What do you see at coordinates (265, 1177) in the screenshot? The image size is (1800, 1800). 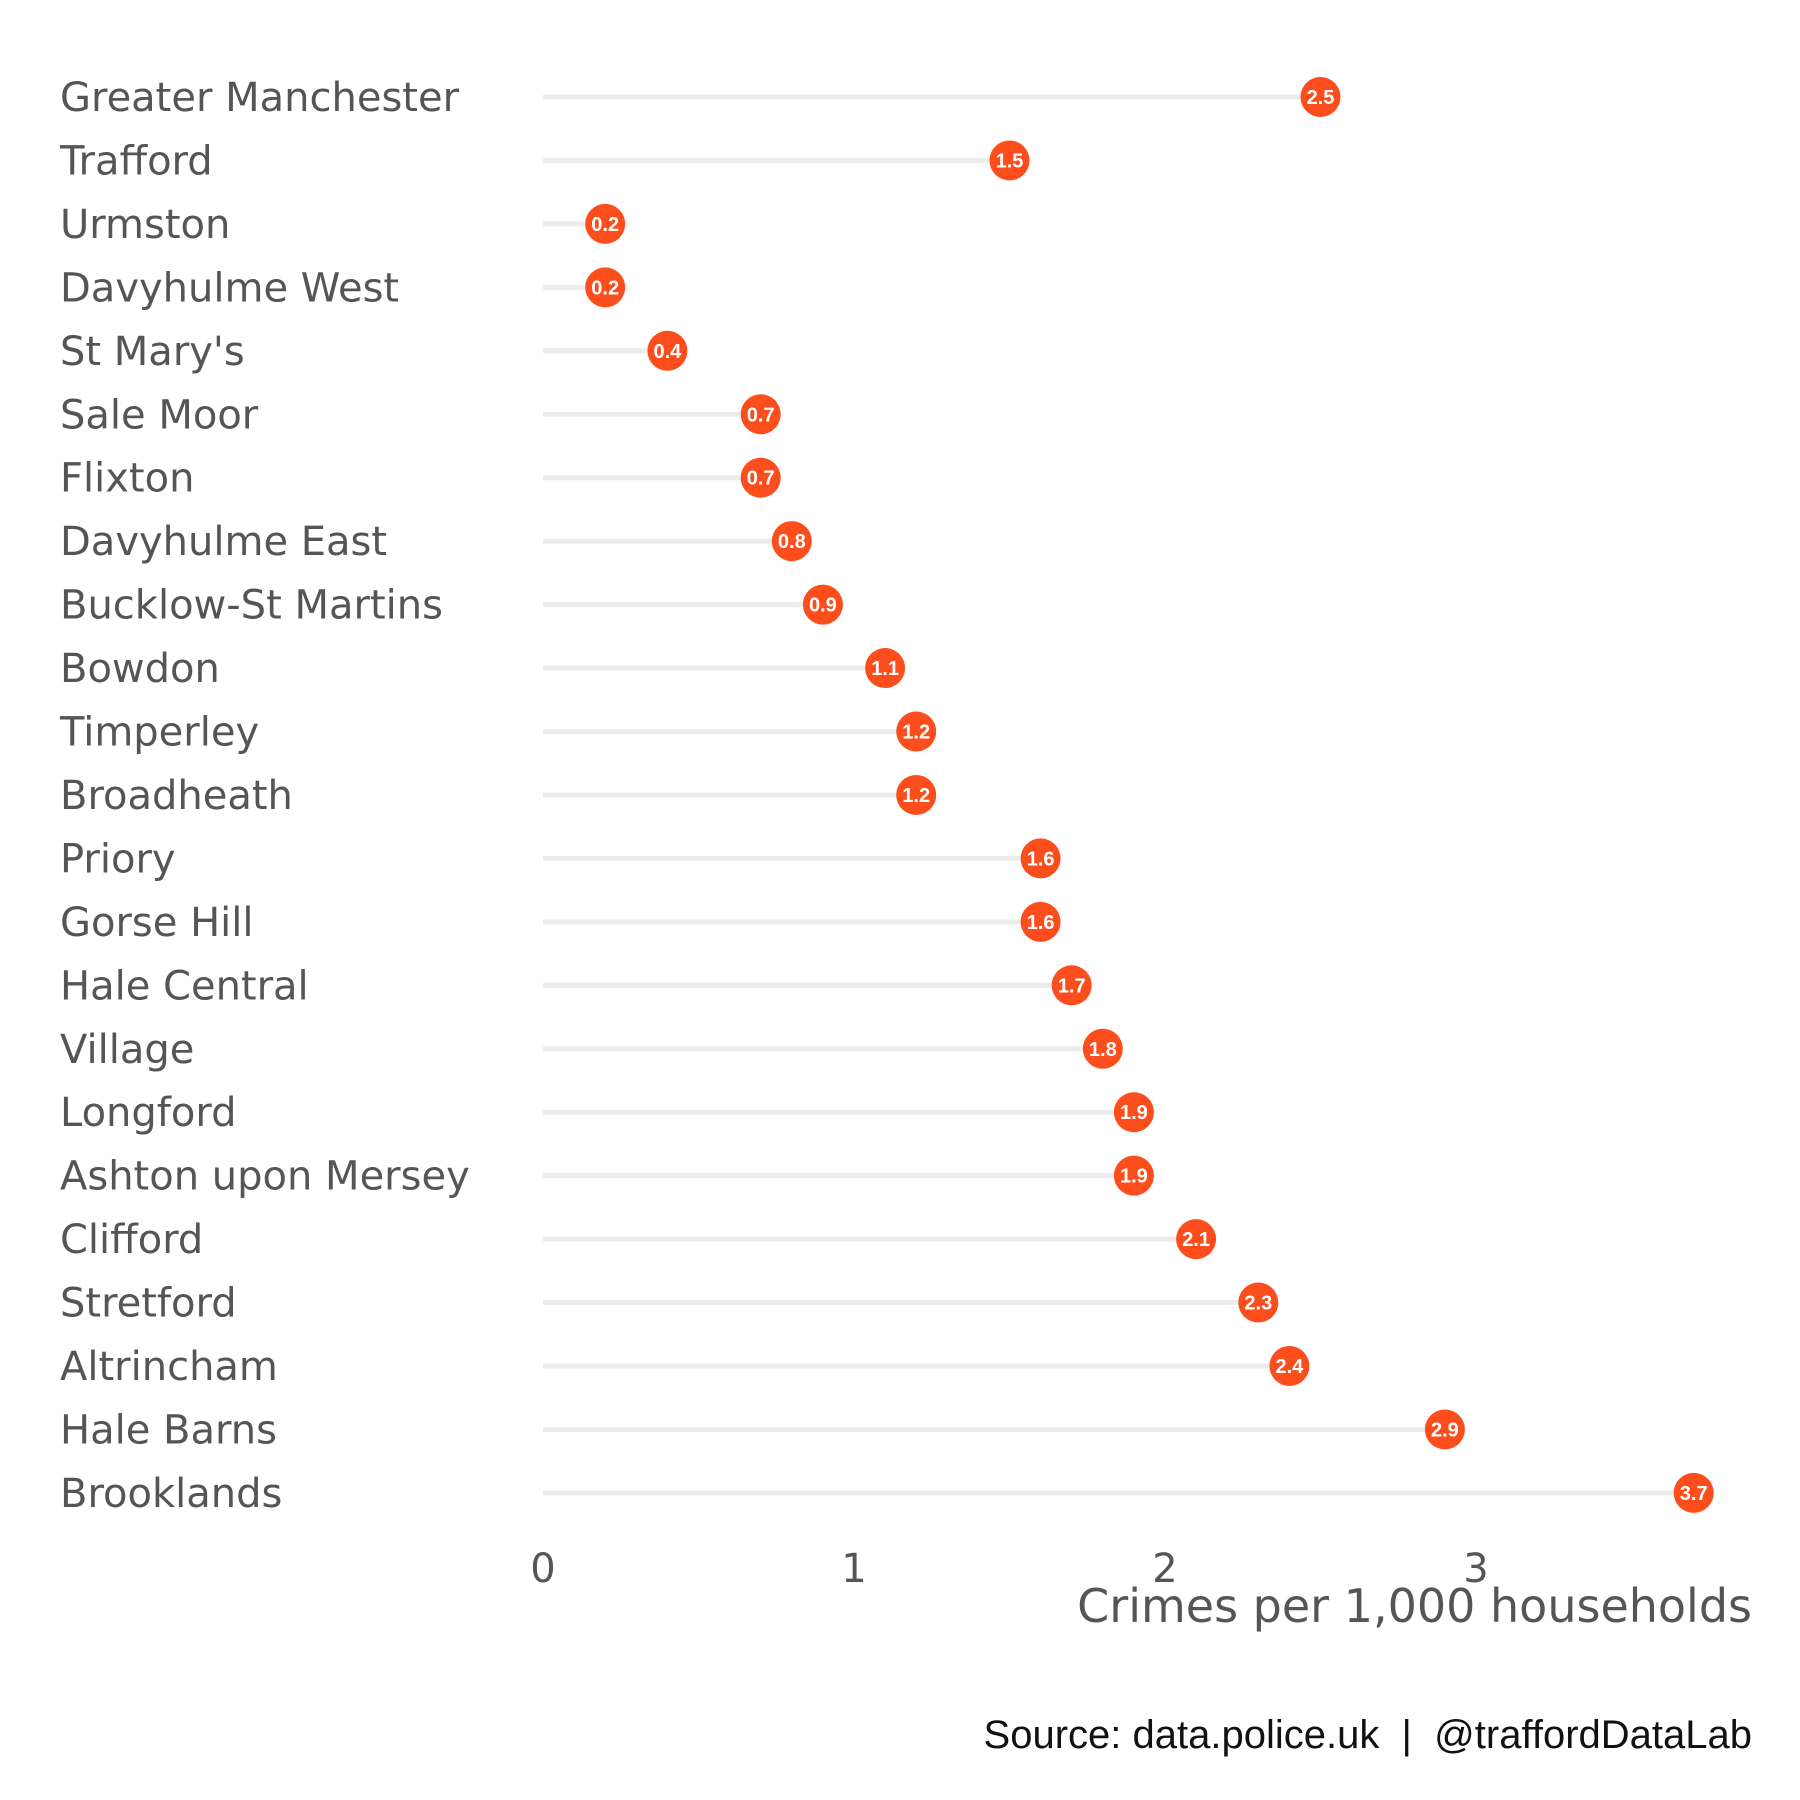 I see `category-label: Ashton upon Mersey` at bounding box center [265, 1177].